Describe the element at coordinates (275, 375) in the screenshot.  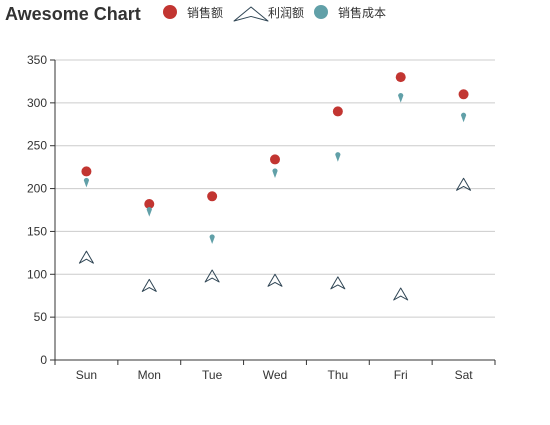
I see `x-tick-label: Wed` at that location.